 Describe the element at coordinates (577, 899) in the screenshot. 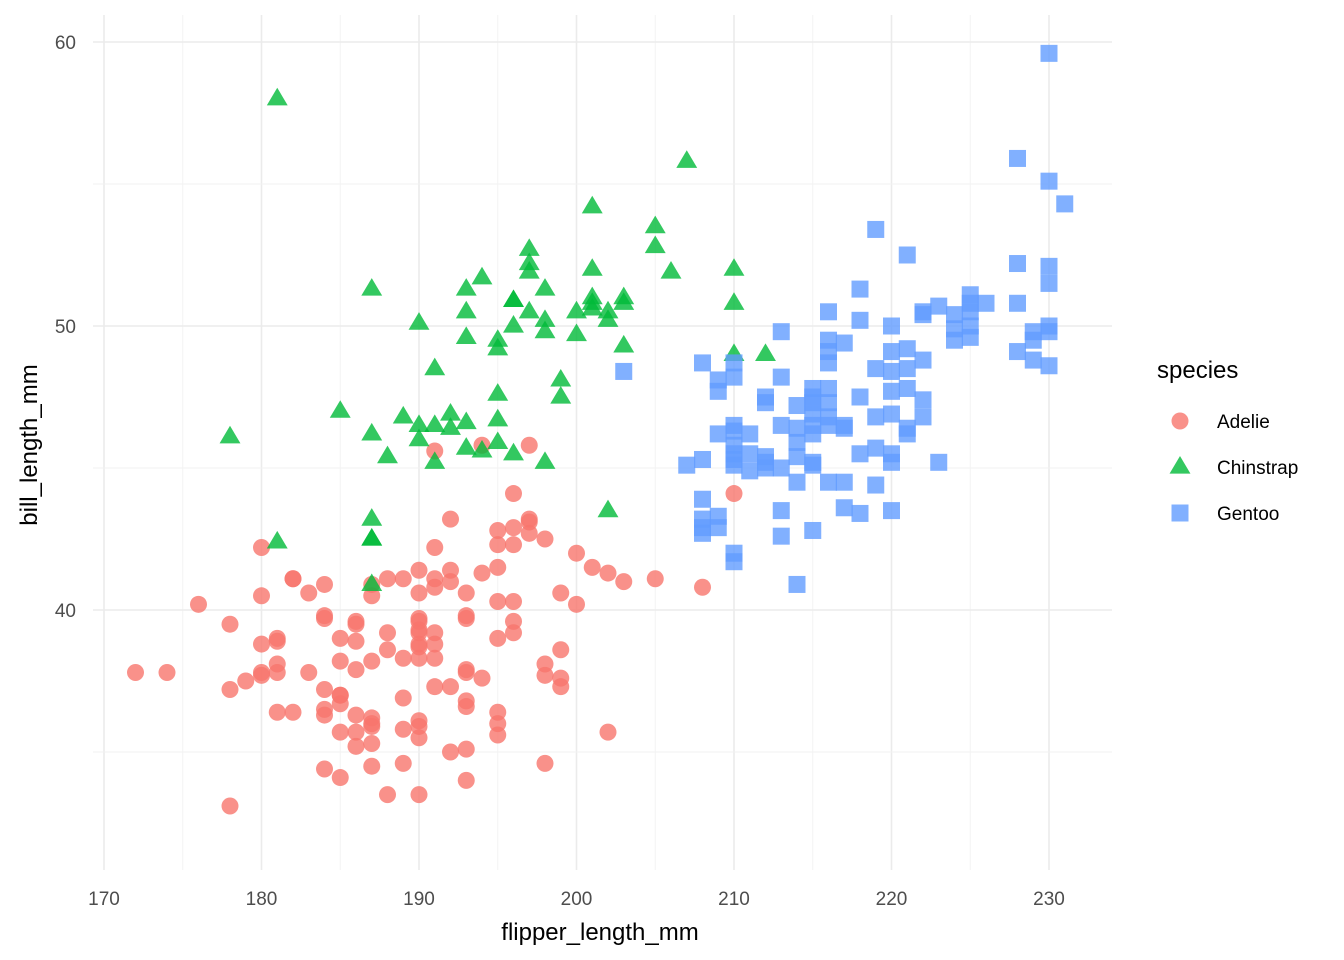

I see `x-tick-label: 200` at that location.